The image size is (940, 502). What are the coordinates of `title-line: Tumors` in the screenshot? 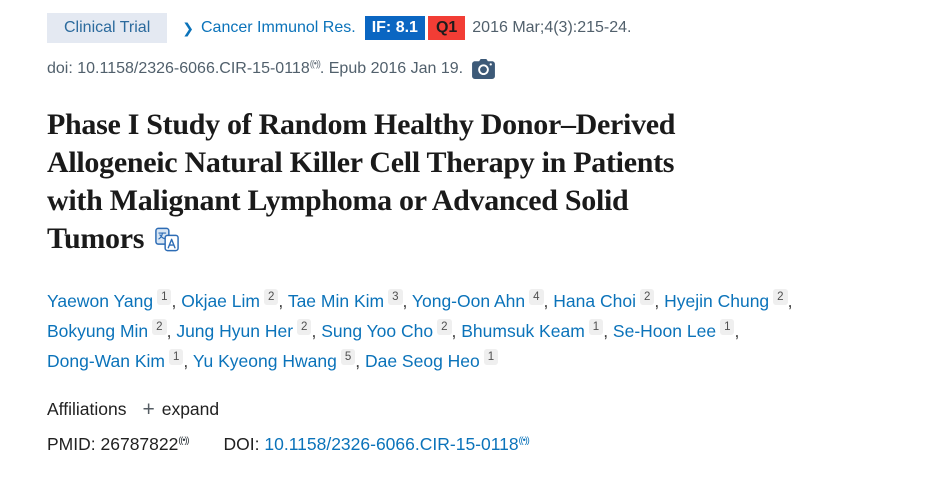 It's located at (473, 239).